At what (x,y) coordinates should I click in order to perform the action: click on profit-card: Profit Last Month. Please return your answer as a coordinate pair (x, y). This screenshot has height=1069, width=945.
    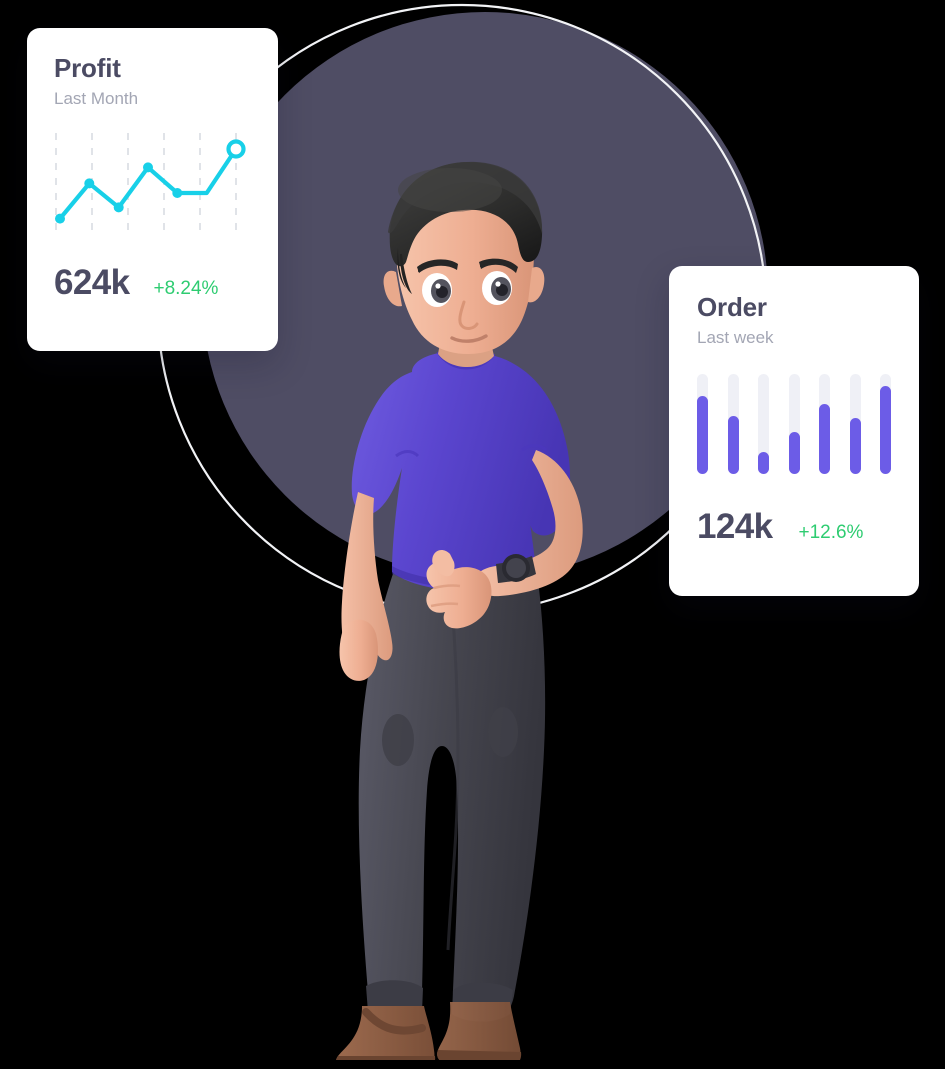
    Looking at the image, I should click on (152, 189).